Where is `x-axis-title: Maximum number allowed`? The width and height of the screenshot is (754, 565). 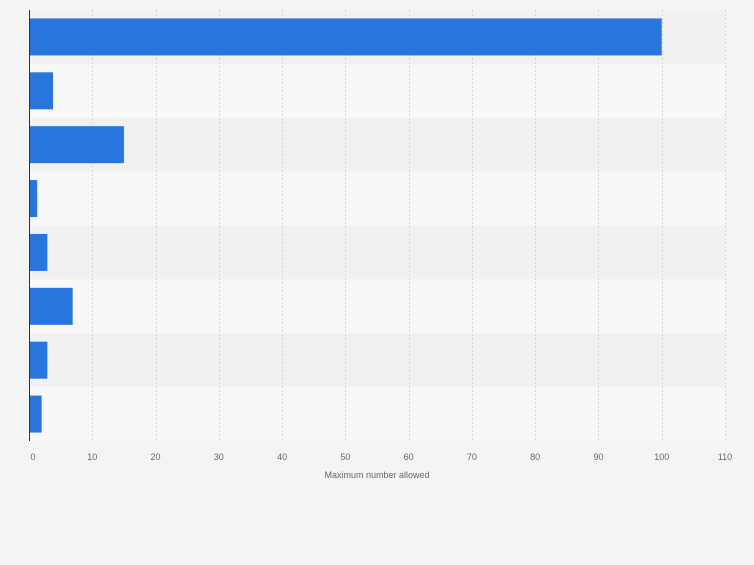
x-axis-title: Maximum number allowed is located at coordinates (376, 475).